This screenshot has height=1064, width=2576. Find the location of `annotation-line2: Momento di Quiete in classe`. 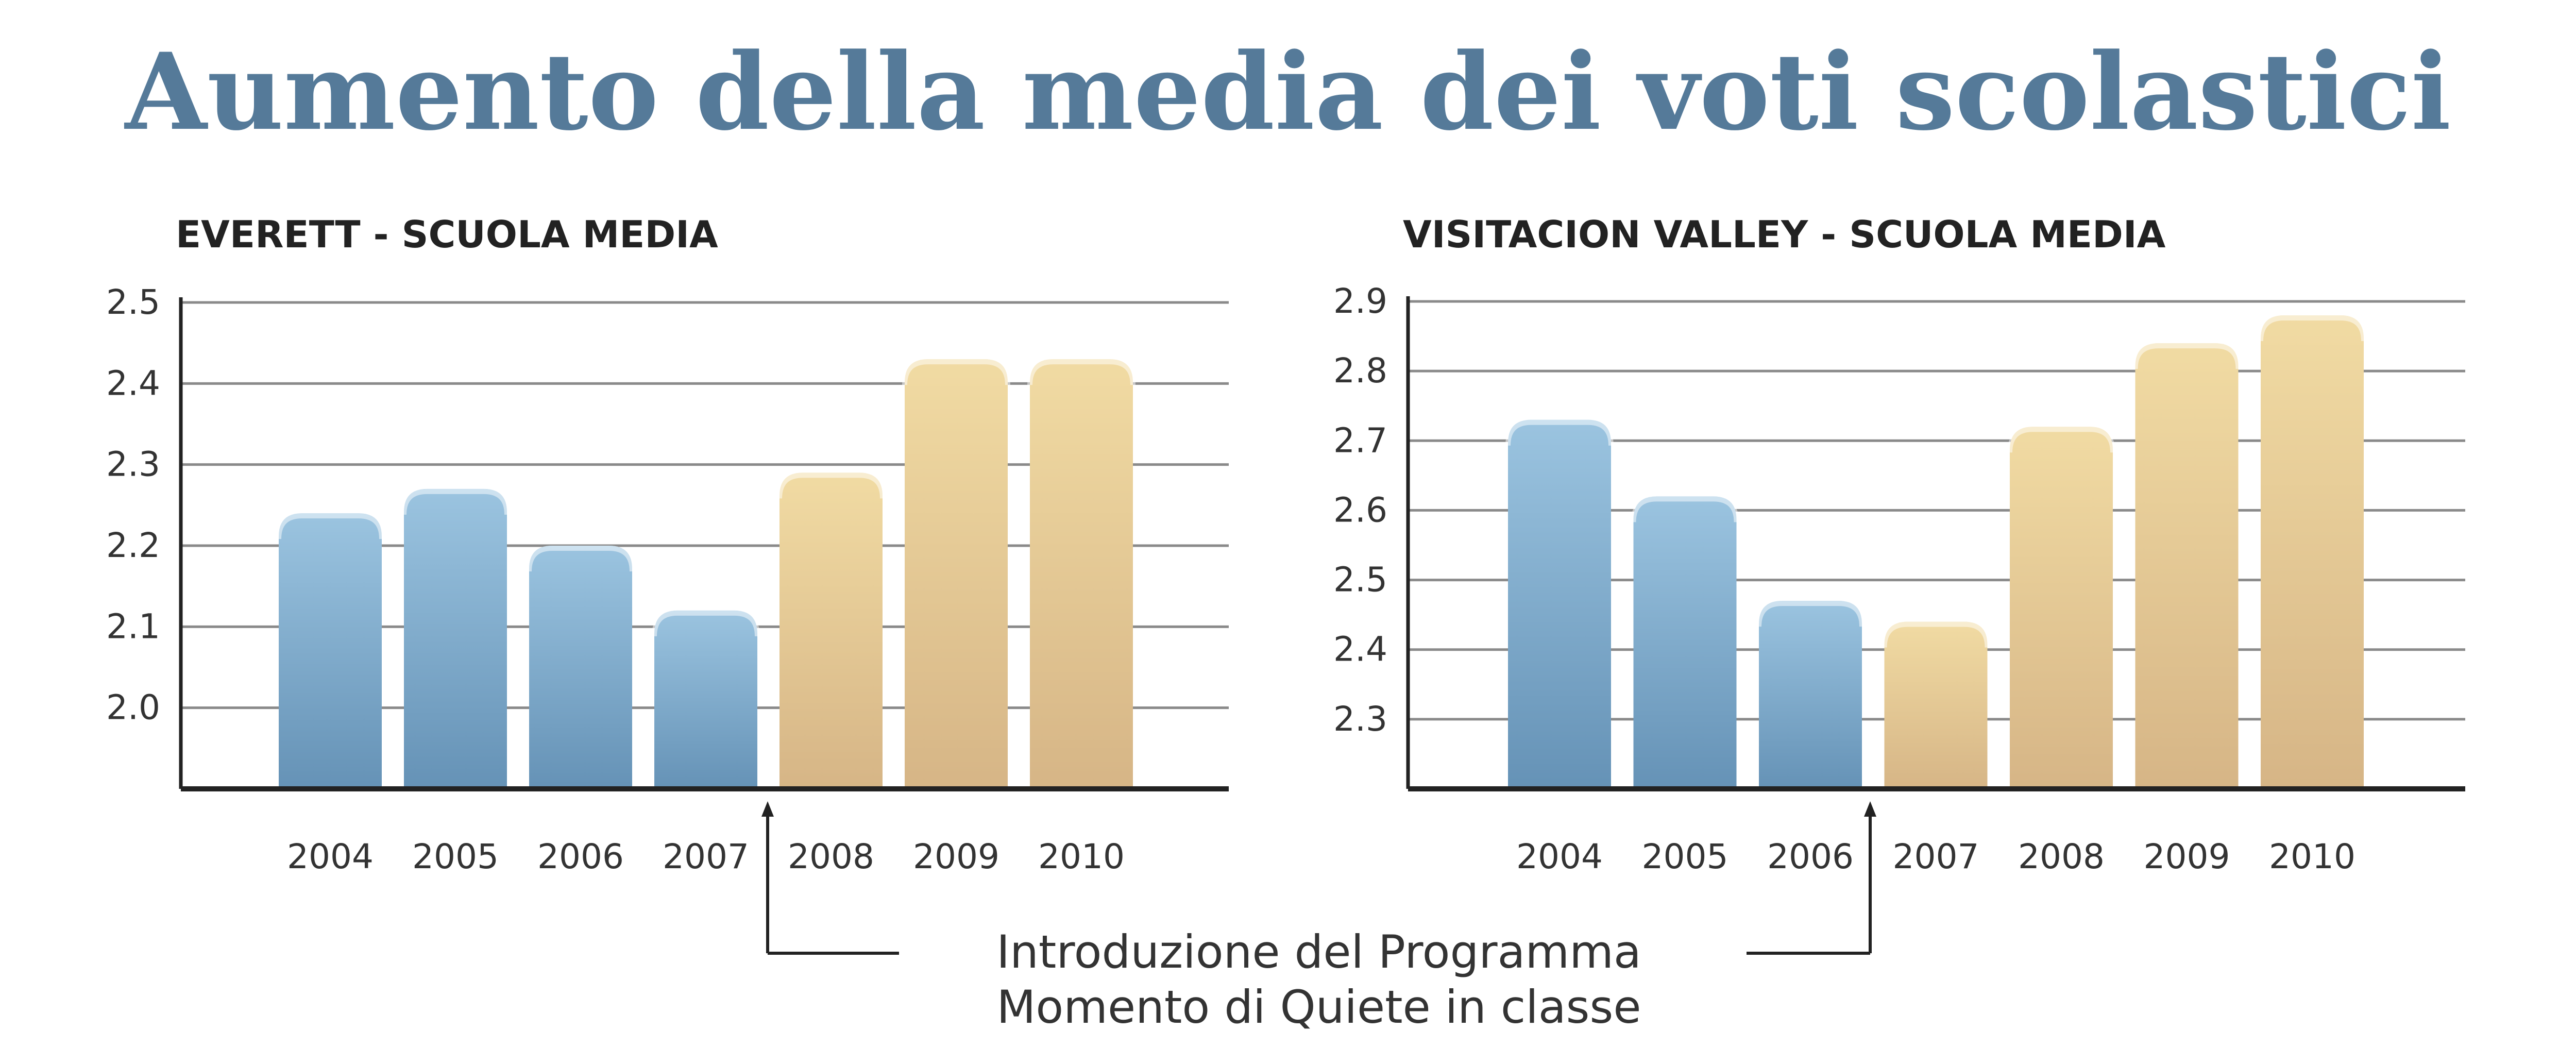

annotation-line2: Momento di Quiete in classe is located at coordinates (1318, 1008).